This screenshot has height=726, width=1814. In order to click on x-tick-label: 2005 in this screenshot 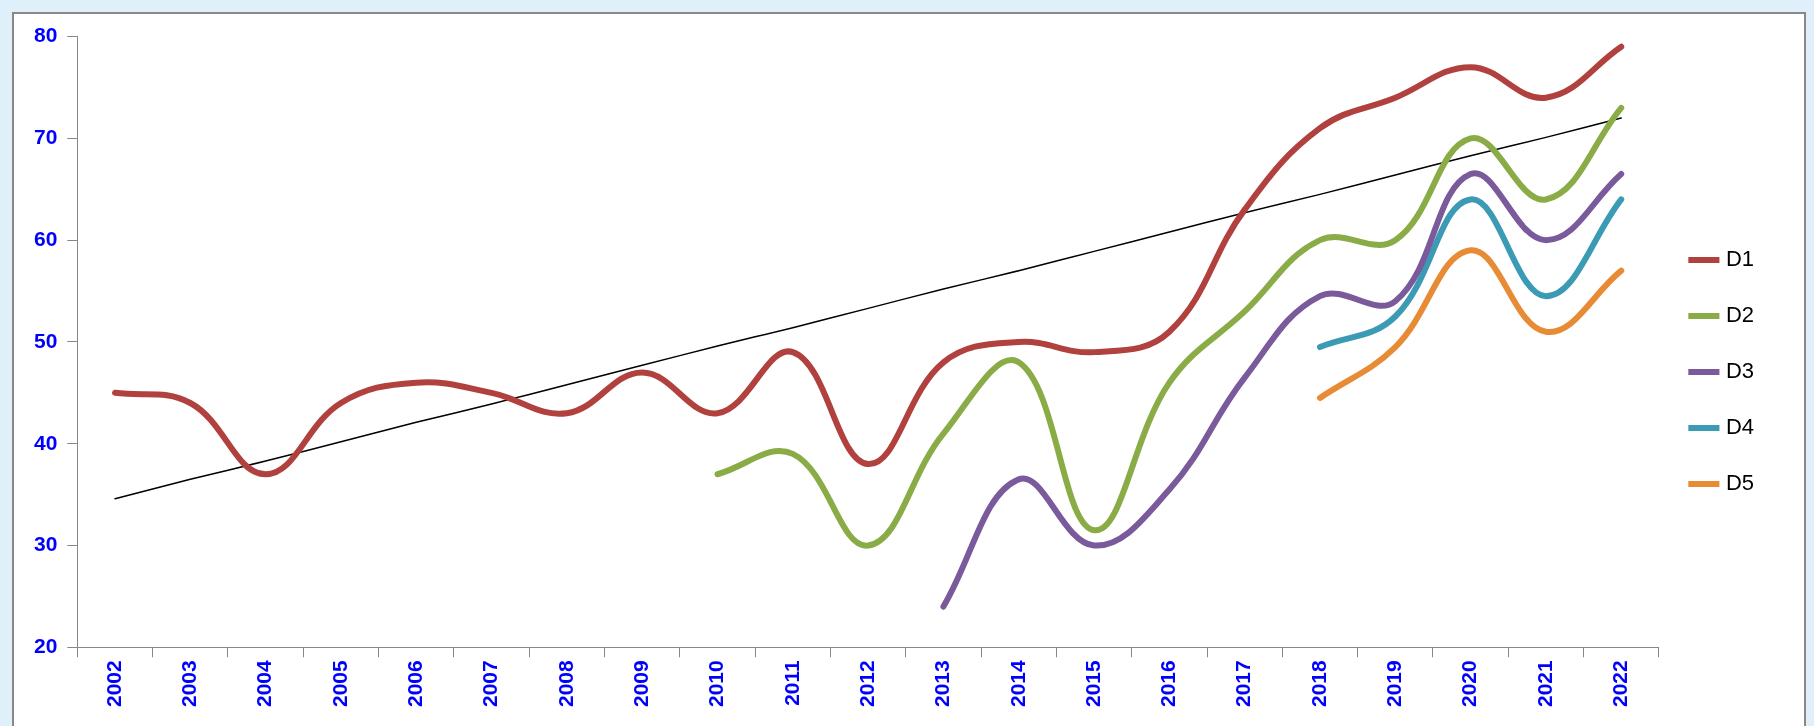, I will do `click(339, 683)`.